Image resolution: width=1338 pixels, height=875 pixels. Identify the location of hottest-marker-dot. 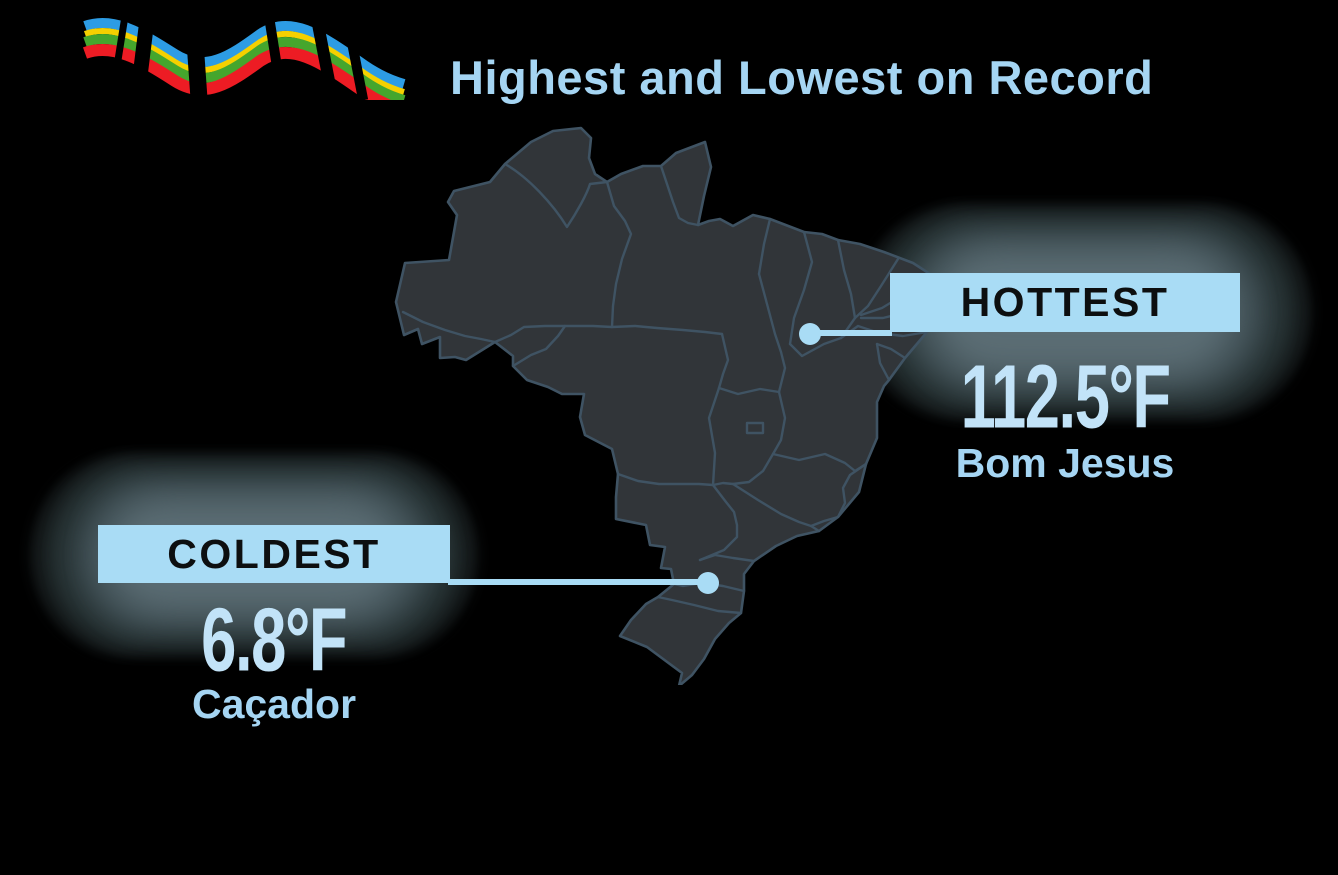
(810, 334).